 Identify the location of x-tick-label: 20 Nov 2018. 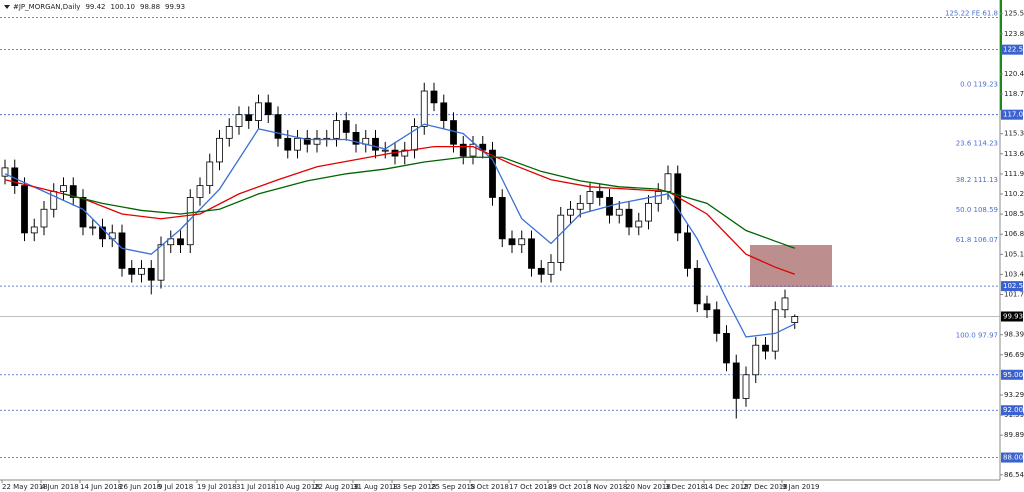
(648, 487).